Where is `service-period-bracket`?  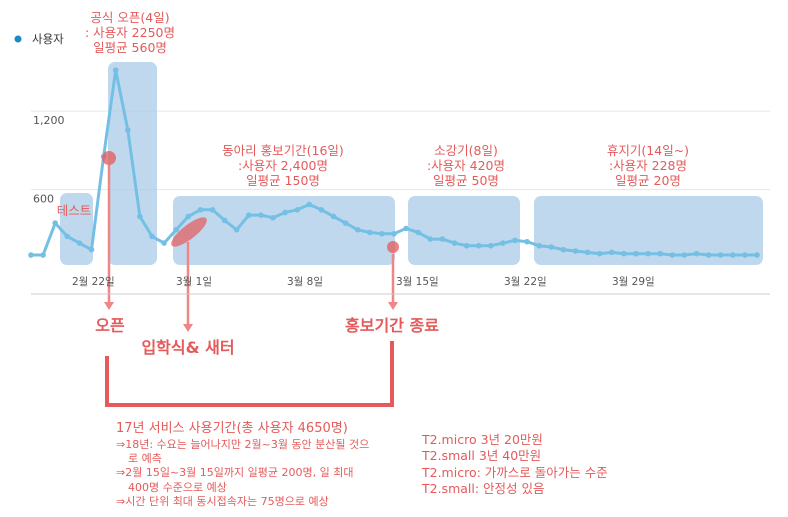 service-period-bracket is located at coordinates (249, 374).